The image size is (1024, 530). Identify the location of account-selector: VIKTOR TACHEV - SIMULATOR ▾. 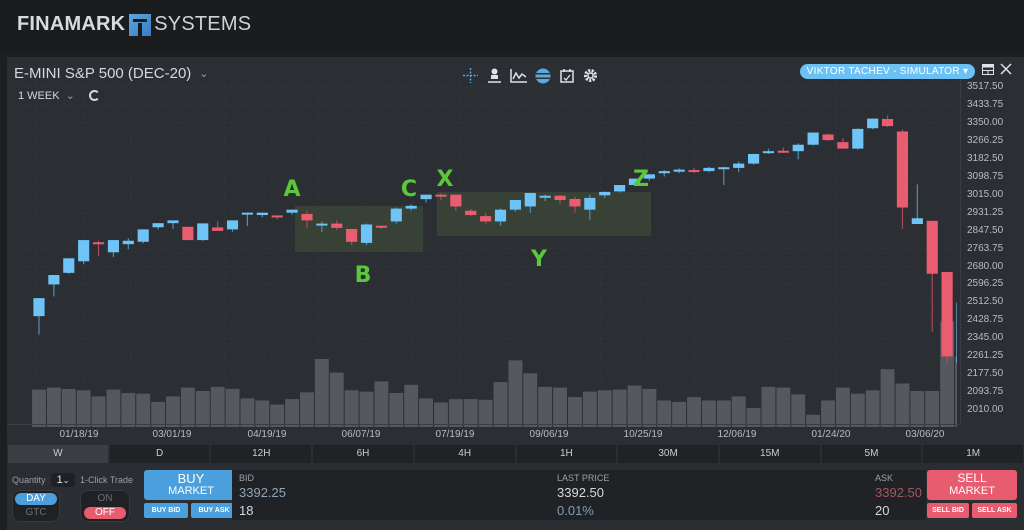
(887, 71).